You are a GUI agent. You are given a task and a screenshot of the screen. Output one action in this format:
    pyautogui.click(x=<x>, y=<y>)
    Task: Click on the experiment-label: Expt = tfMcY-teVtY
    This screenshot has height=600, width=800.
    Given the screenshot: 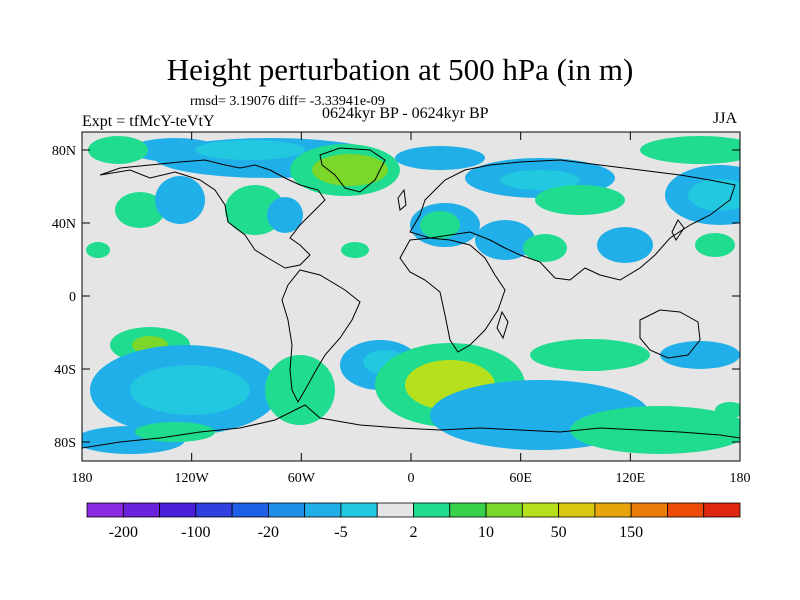 What is the action you would take?
    pyautogui.click(x=148, y=121)
    